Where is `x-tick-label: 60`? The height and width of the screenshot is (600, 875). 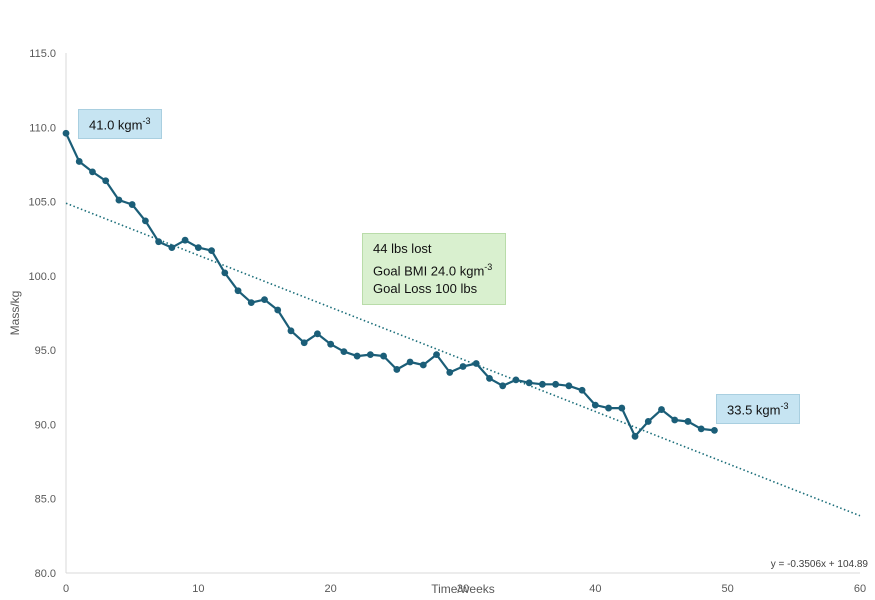 x-tick-label: 60 is located at coordinates (860, 589).